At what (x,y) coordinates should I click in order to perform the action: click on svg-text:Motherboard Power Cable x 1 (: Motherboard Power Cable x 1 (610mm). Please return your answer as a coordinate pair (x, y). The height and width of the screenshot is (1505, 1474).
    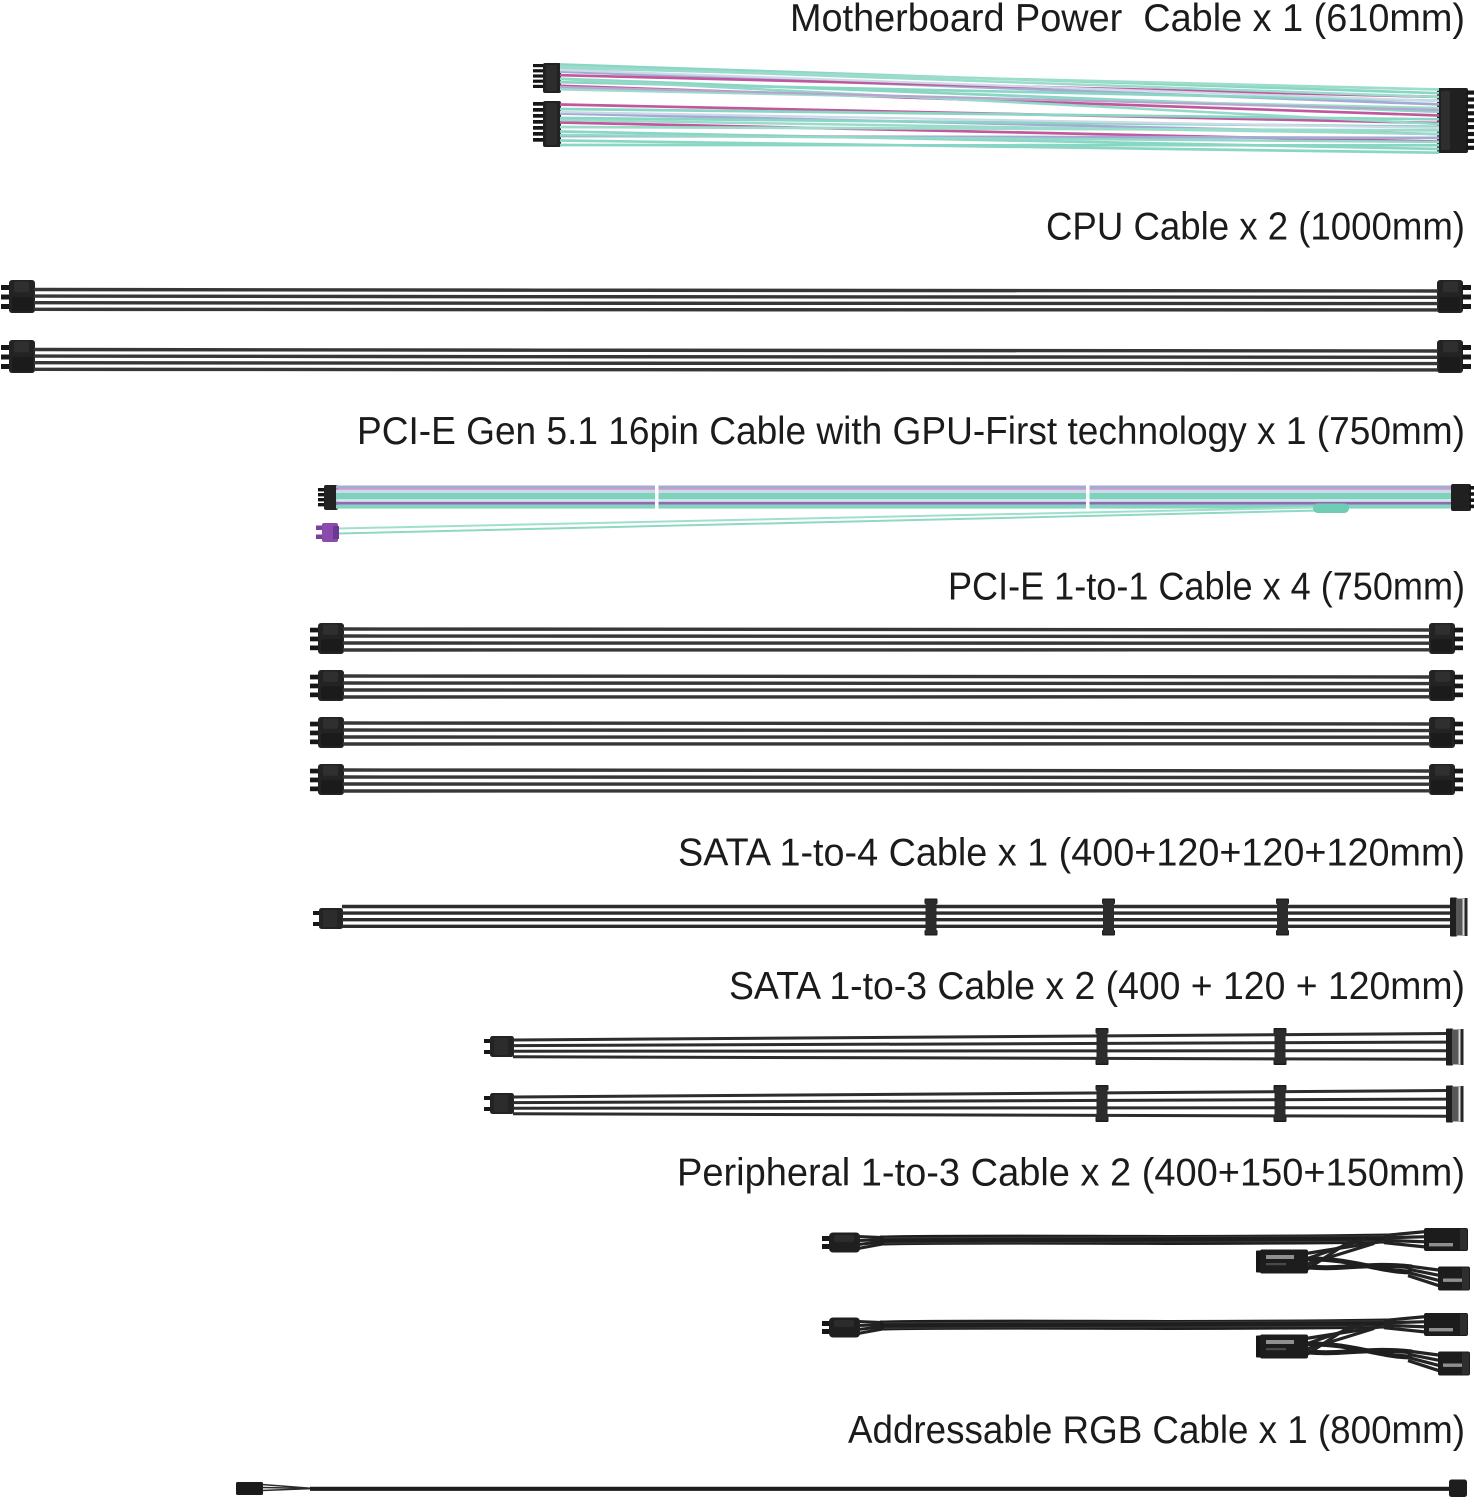
    Looking at the image, I should click on (1127, 20).